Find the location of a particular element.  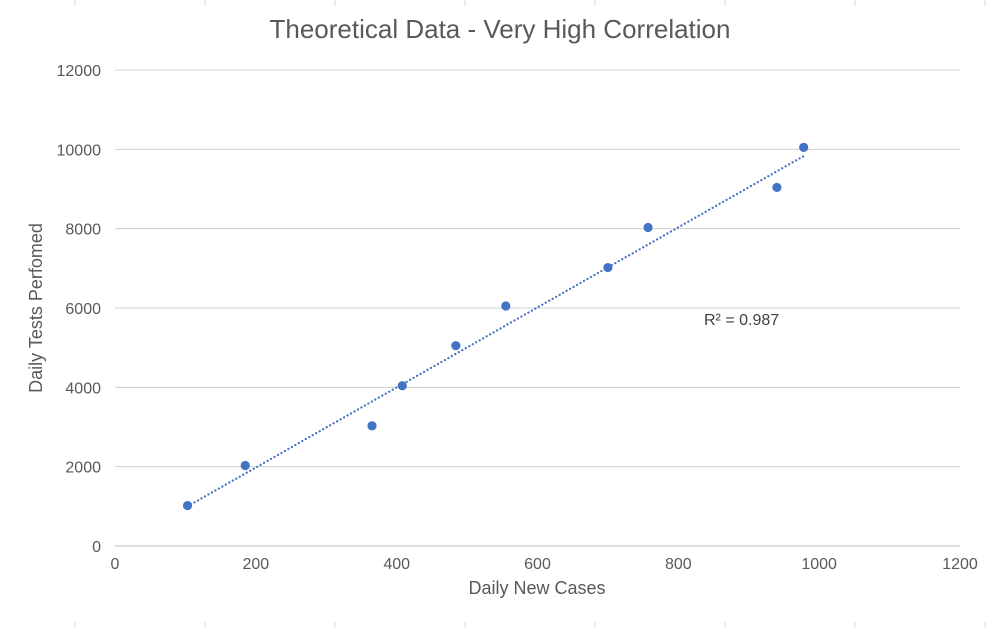

y-tick-label: 0 is located at coordinates (96, 547).